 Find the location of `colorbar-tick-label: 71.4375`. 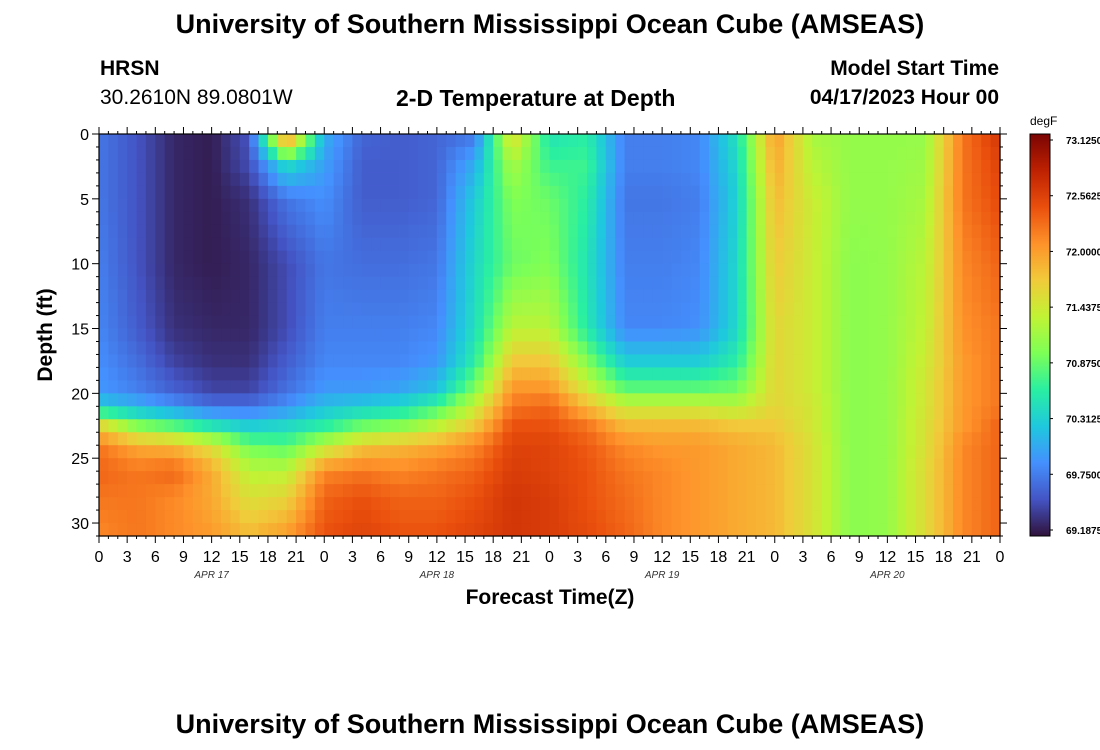

colorbar-tick-label: 71.4375 is located at coordinates (1083, 308).